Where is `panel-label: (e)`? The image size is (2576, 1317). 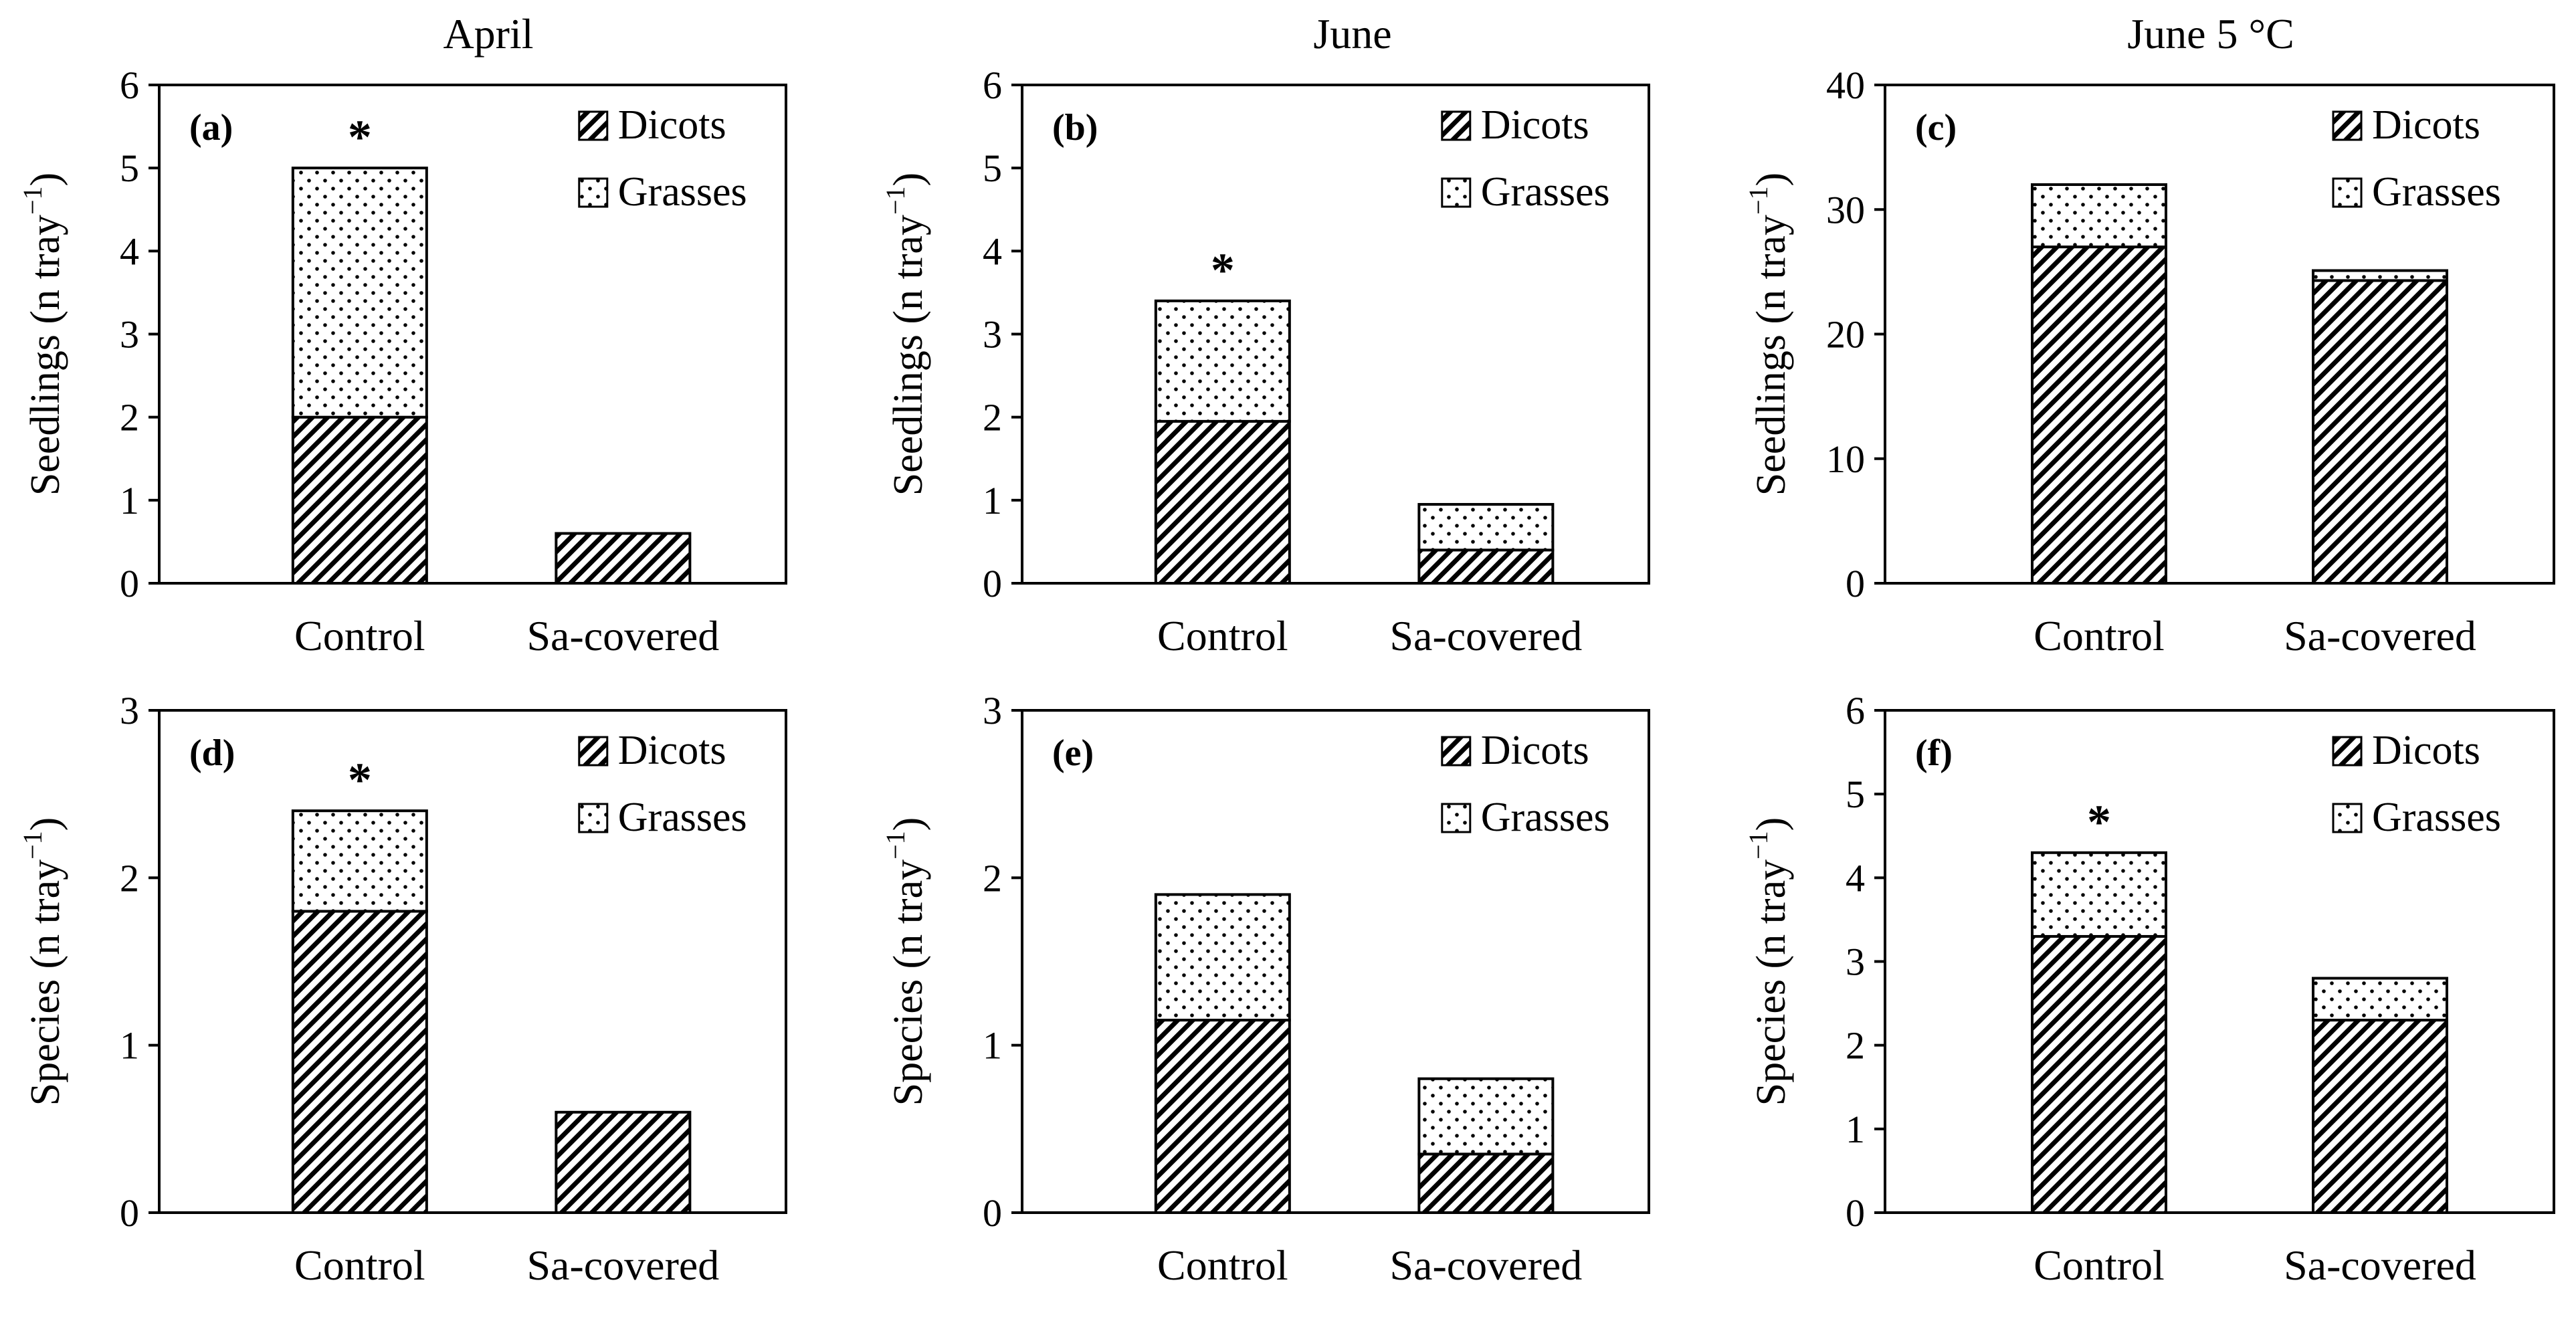 panel-label: (e) is located at coordinates (1073, 753).